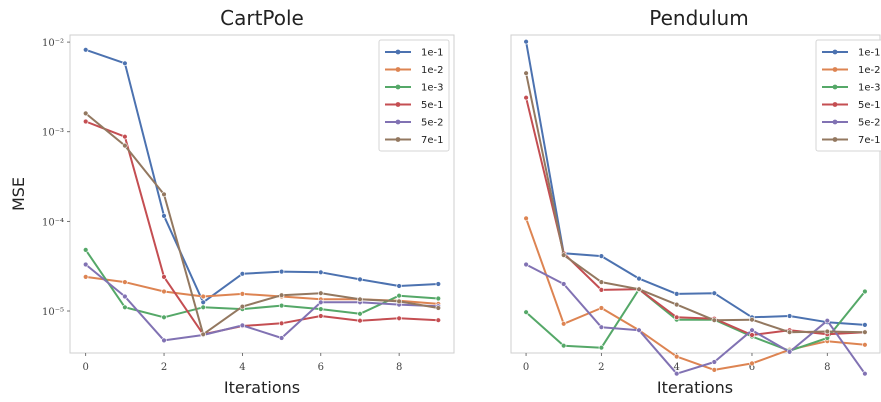 This screenshot has width=881, height=402. I want to click on pendulum-legend-label: 5e-2, so click(869, 123).